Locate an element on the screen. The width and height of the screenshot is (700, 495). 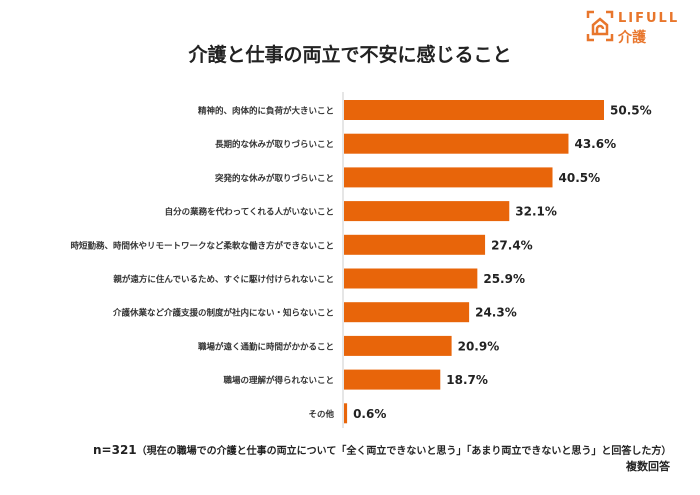
category-label: 自分の業務を代わってくれる人がいないこと is located at coordinates (249, 212).